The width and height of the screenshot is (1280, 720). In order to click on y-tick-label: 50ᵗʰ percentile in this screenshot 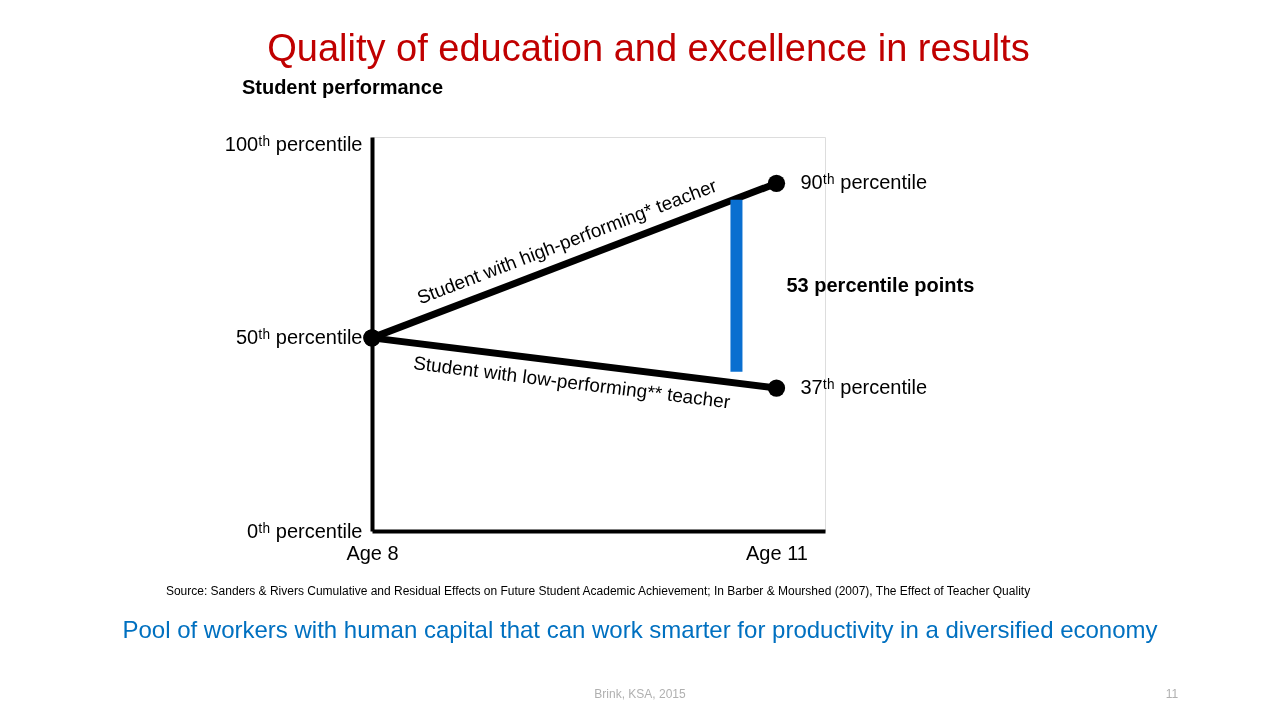, I will do `click(299, 337)`.